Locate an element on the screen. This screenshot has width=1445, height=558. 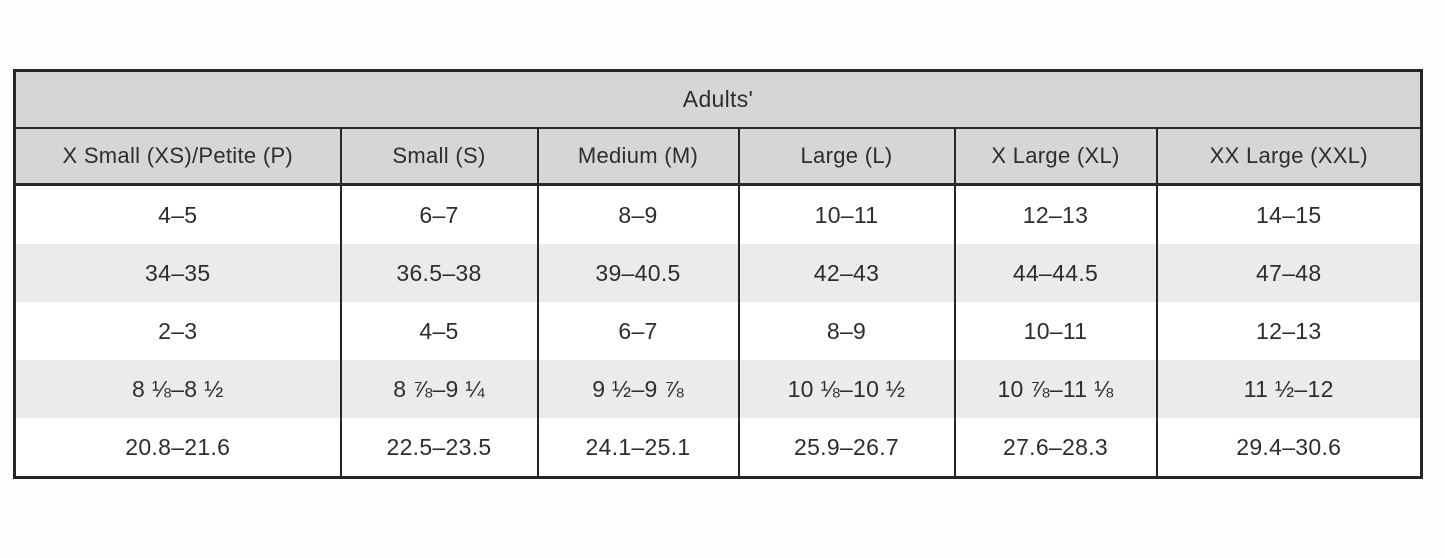
table-cell: 27.6–28.3 is located at coordinates (1055, 448).